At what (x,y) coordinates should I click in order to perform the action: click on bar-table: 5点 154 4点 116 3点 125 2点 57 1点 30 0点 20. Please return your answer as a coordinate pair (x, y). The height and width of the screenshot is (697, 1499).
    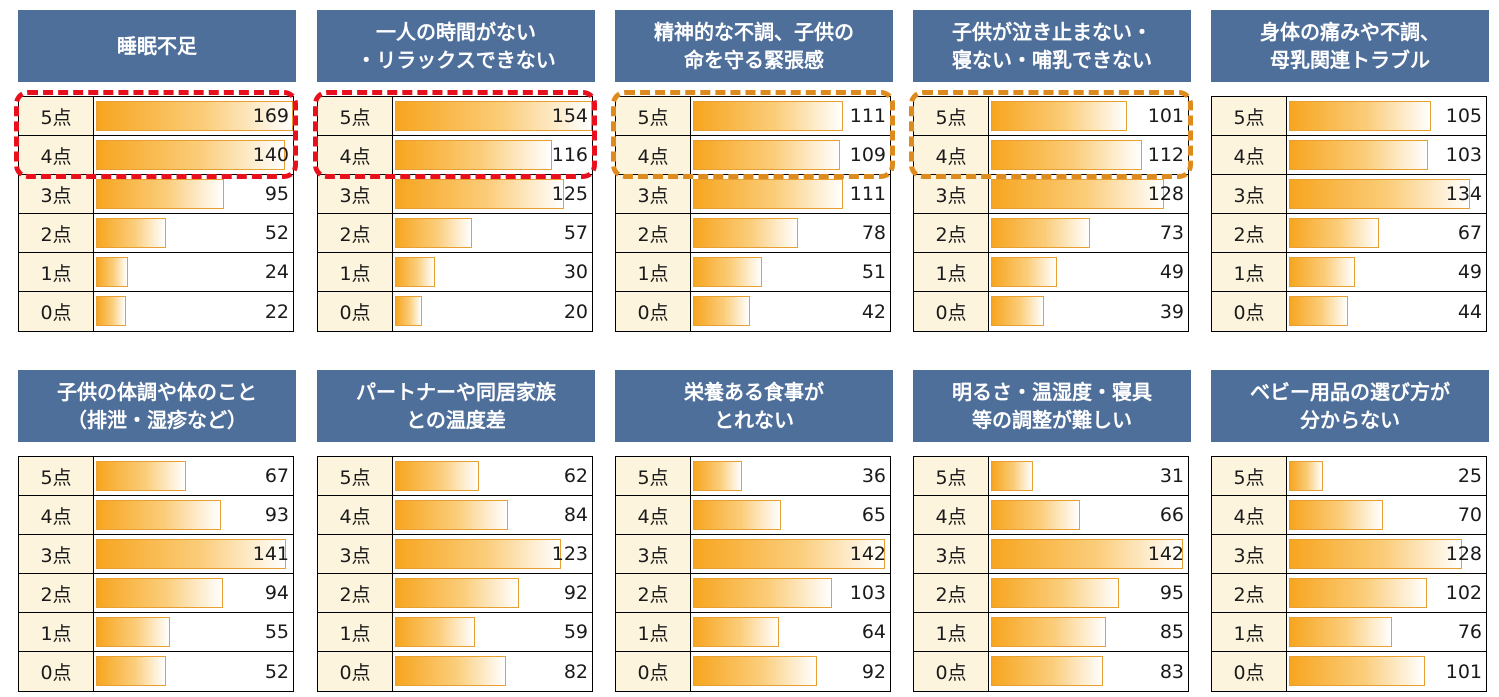
    Looking at the image, I should click on (455, 214).